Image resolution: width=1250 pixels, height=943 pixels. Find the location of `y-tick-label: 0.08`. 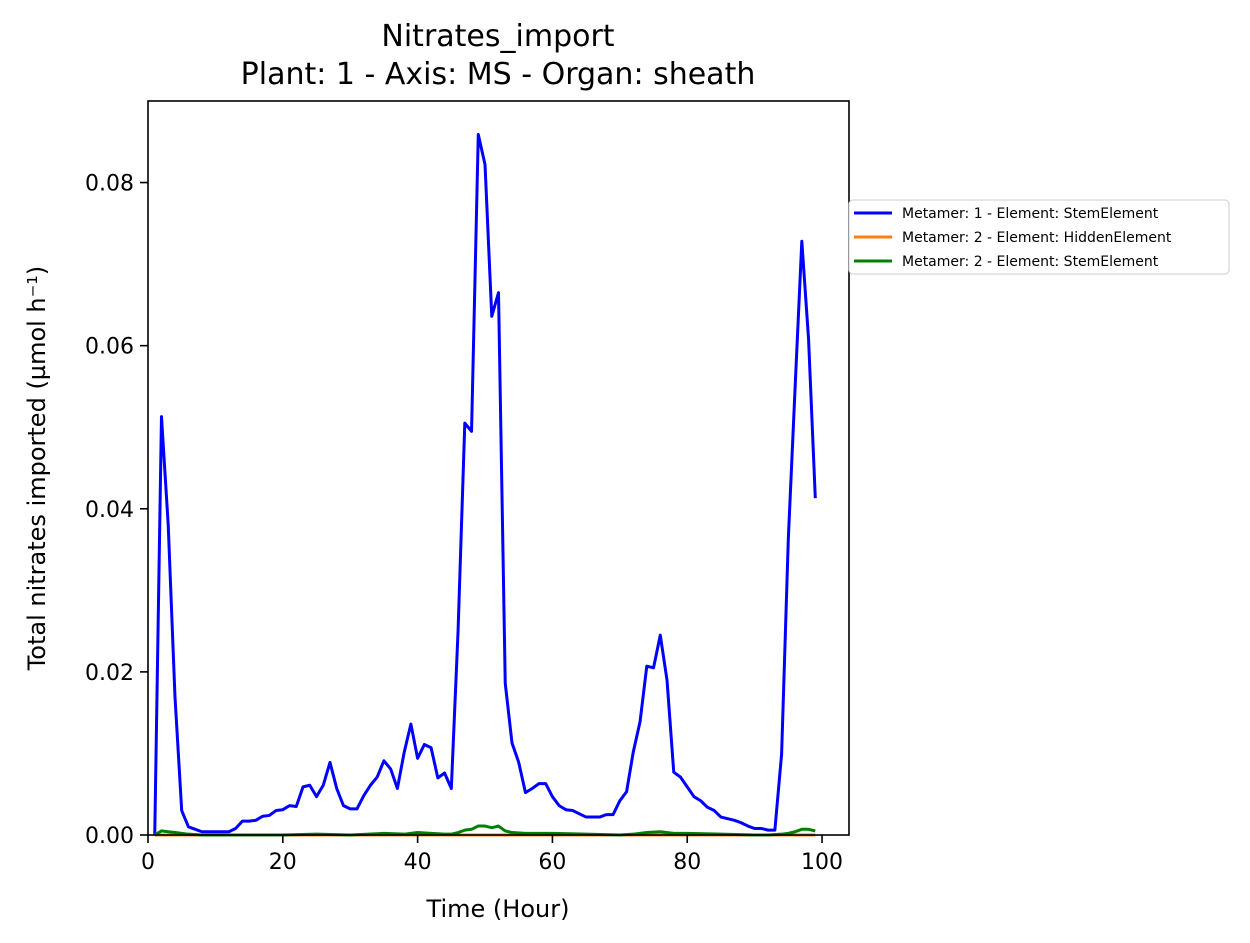

y-tick-label: 0.08 is located at coordinates (109, 184).